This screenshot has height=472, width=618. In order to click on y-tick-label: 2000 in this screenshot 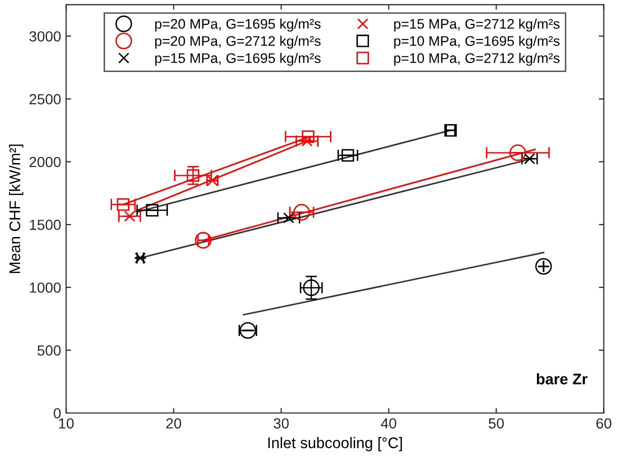, I will do `click(45, 162)`.